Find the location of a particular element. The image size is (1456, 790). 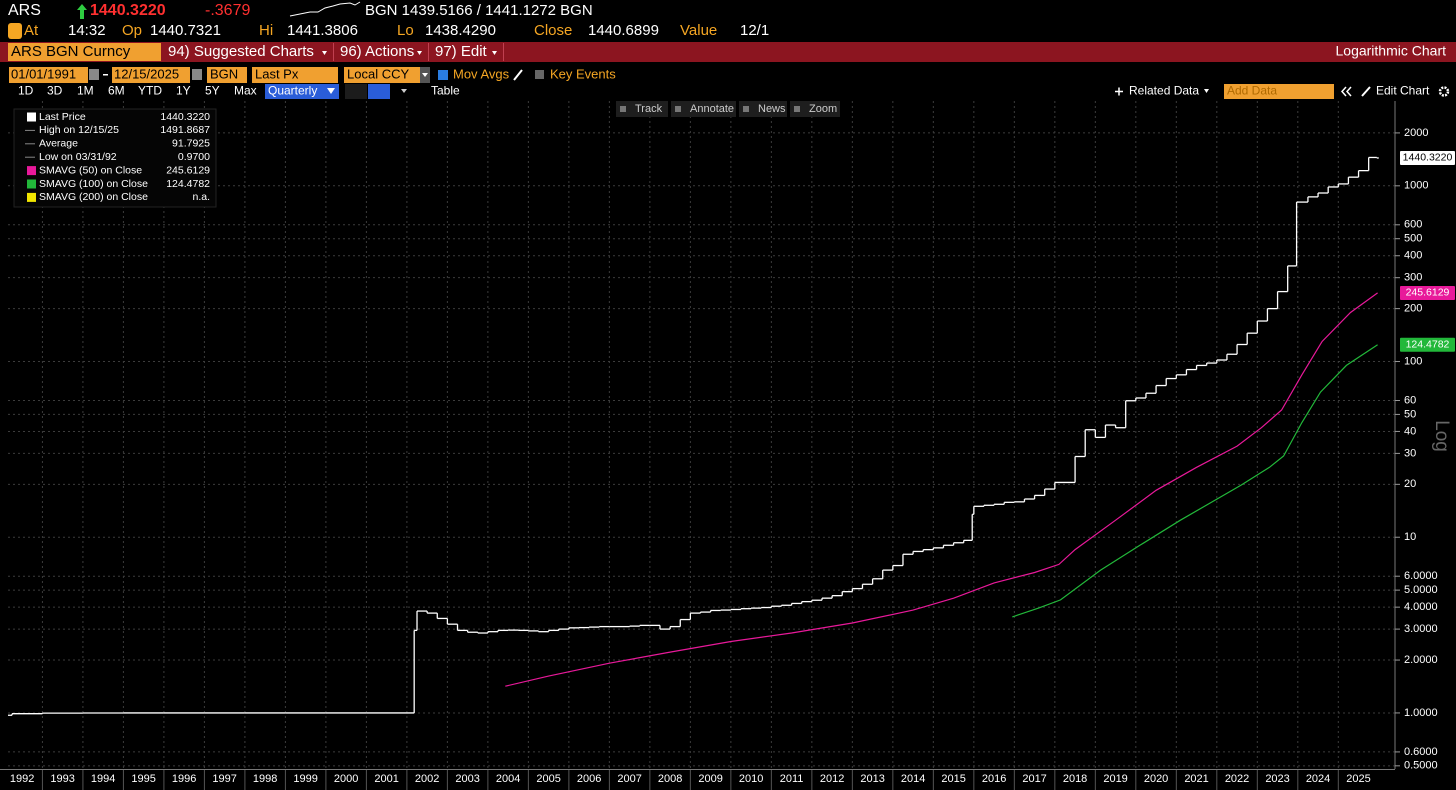

field-label: Close is located at coordinates (553, 30).